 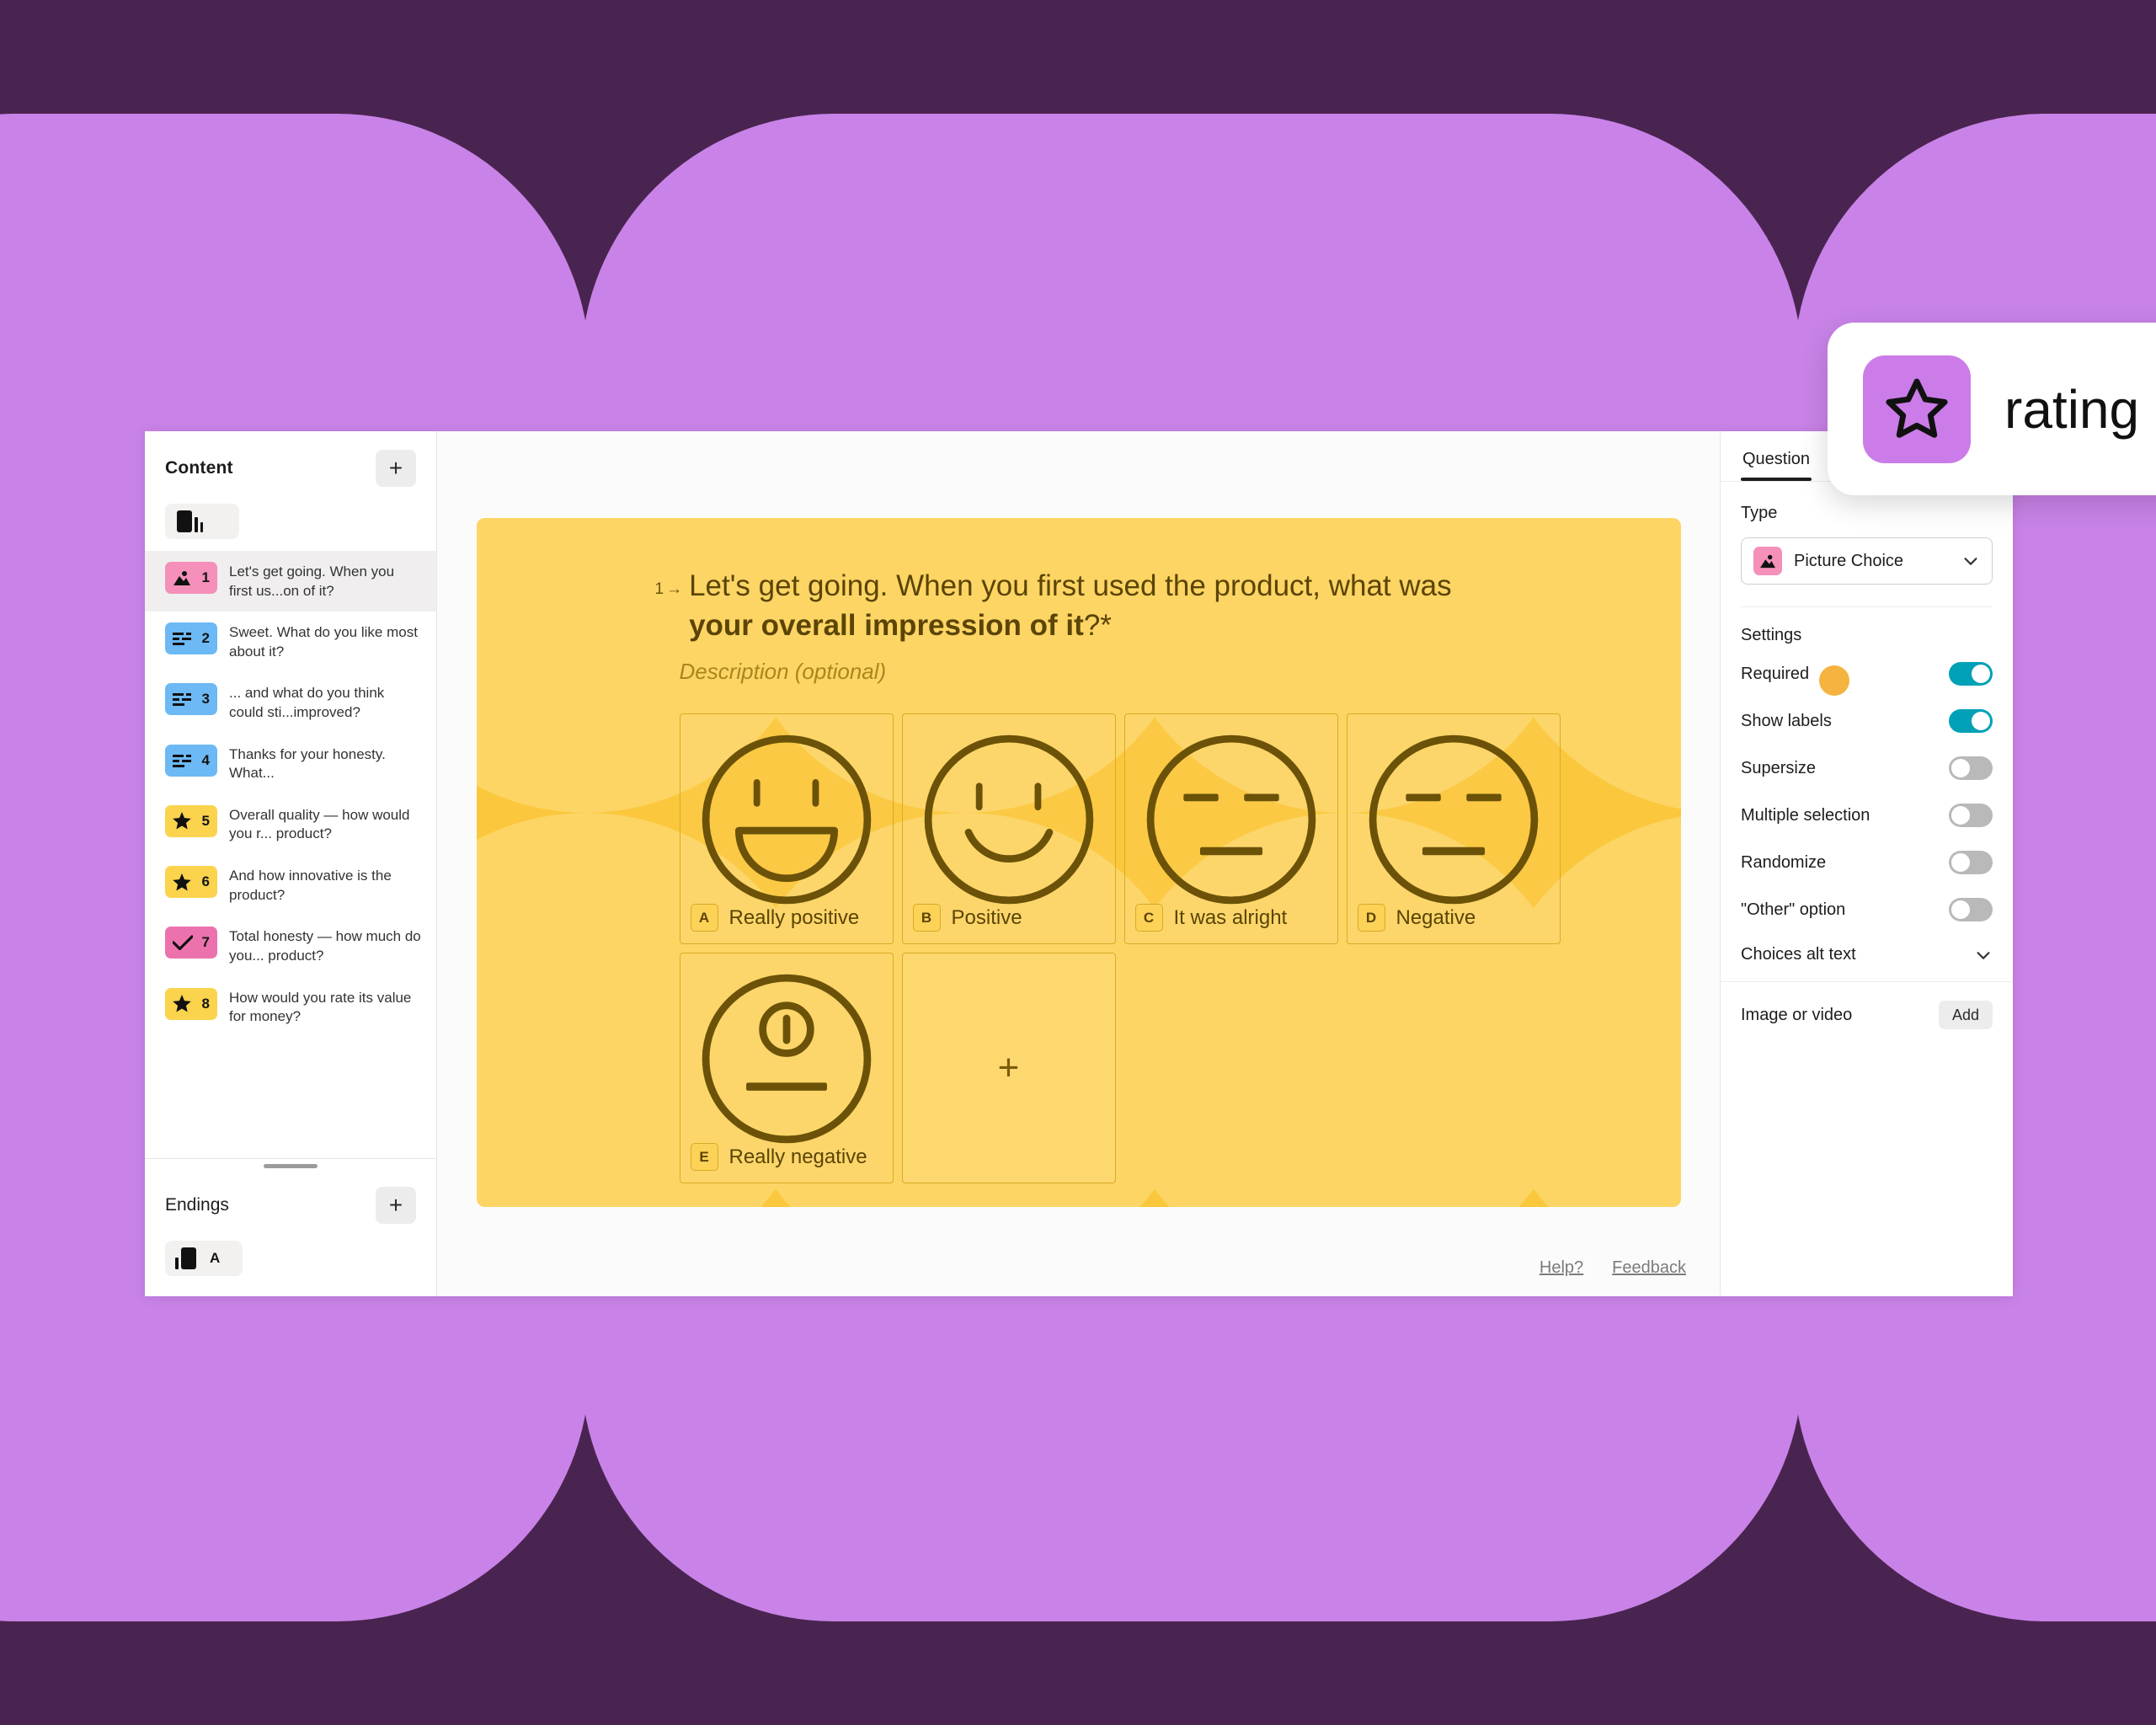 What do you see at coordinates (1805, 815) in the screenshot?
I see `setting-name: Multiple selection` at bounding box center [1805, 815].